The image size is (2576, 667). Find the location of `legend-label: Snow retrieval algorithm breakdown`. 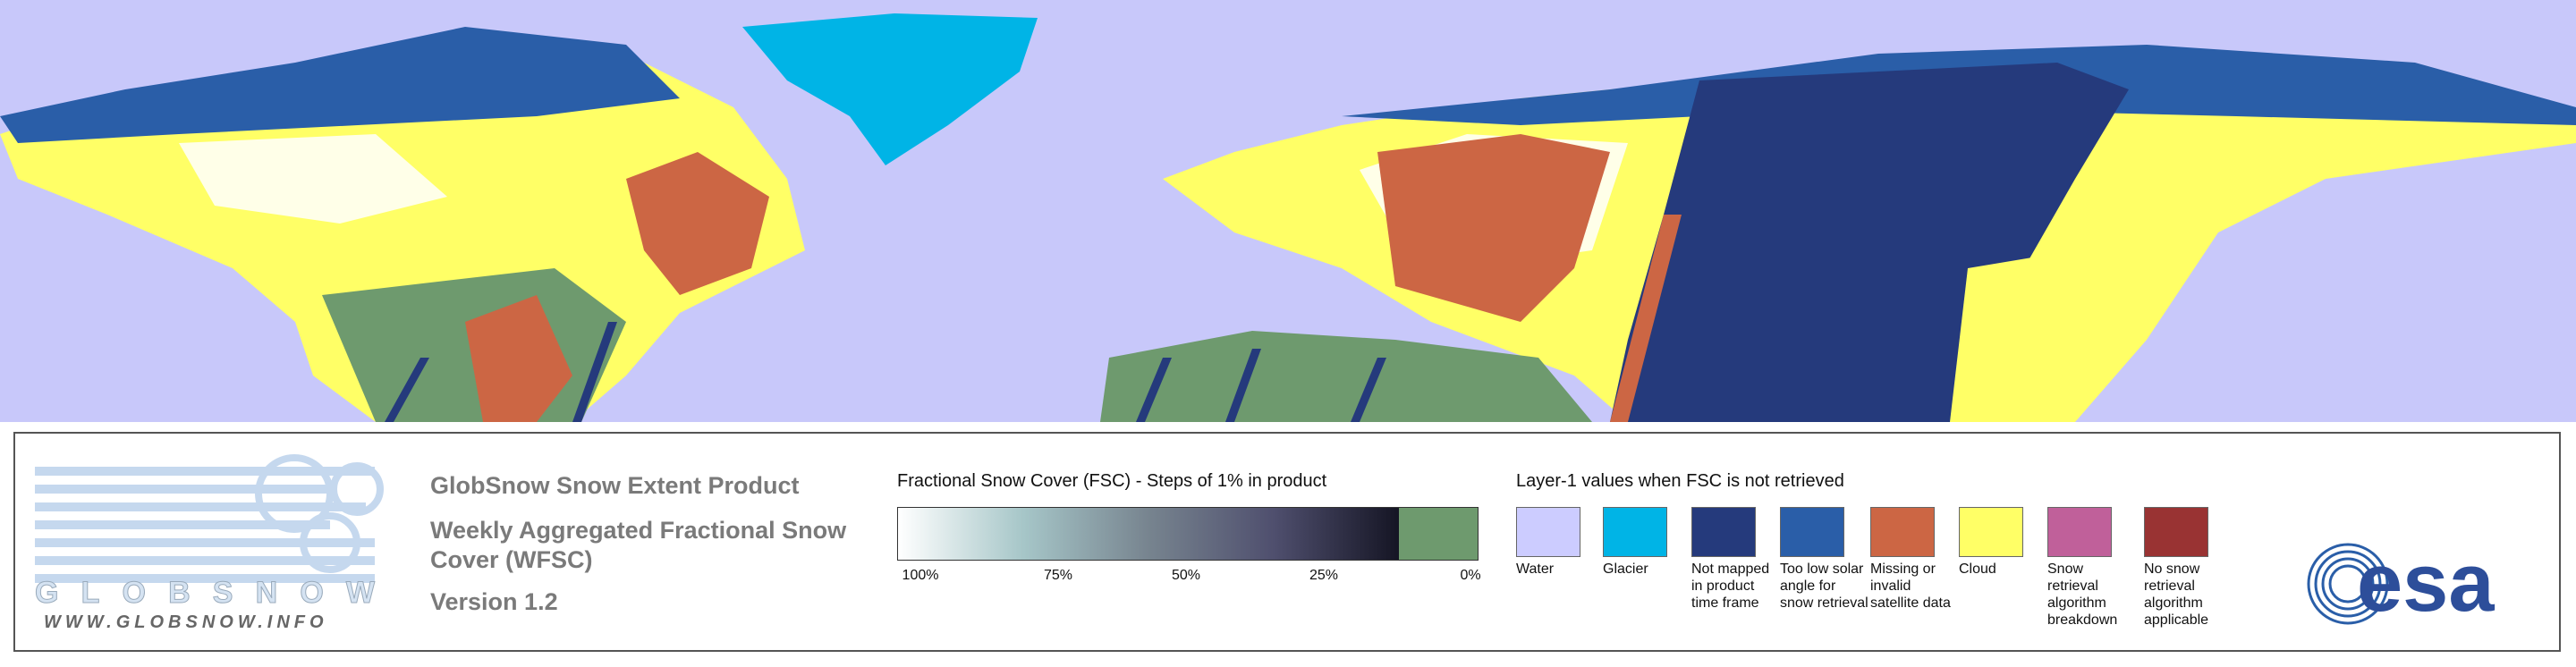

legend-label: Snow retrieval algorithm breakdown is located at coordinates (2082, 594).